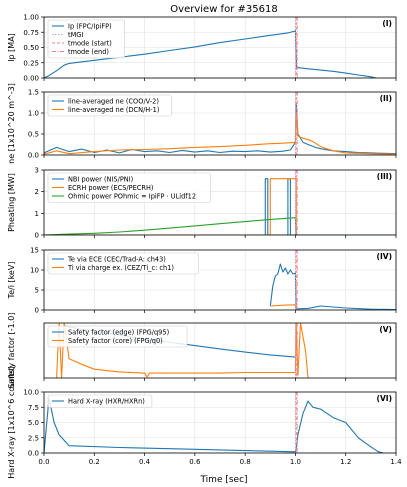 The width and height of the screenshot is (407, 487). What do you see at coordinates (385, 329) in the screenshot?
I see `panel-tag: (V)` at bounding box center [385, 329].